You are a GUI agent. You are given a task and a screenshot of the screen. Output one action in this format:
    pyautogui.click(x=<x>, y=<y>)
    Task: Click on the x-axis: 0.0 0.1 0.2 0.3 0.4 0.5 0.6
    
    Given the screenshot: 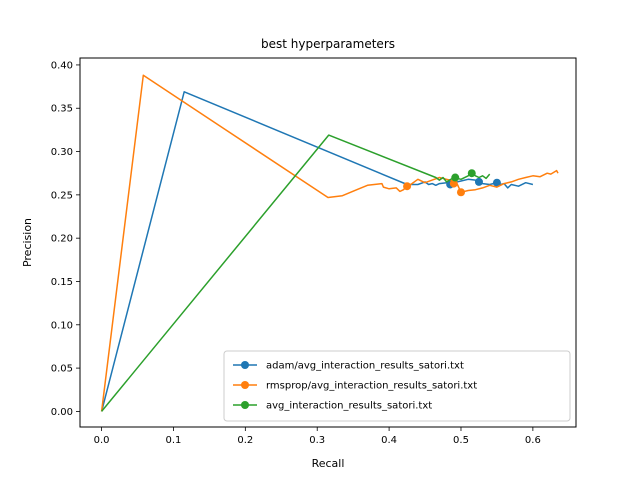 What is the action you would take?
    pyautogui.click(x=317, y=436)
    